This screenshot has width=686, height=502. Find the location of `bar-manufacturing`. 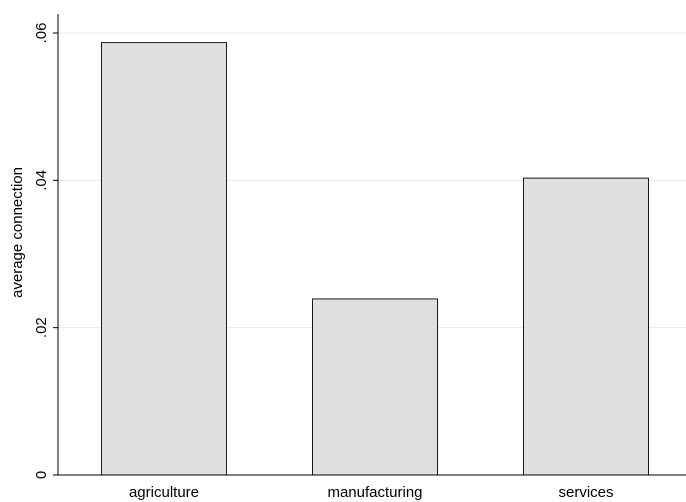

bar-manufacturing is located at coordinates (375, 387).